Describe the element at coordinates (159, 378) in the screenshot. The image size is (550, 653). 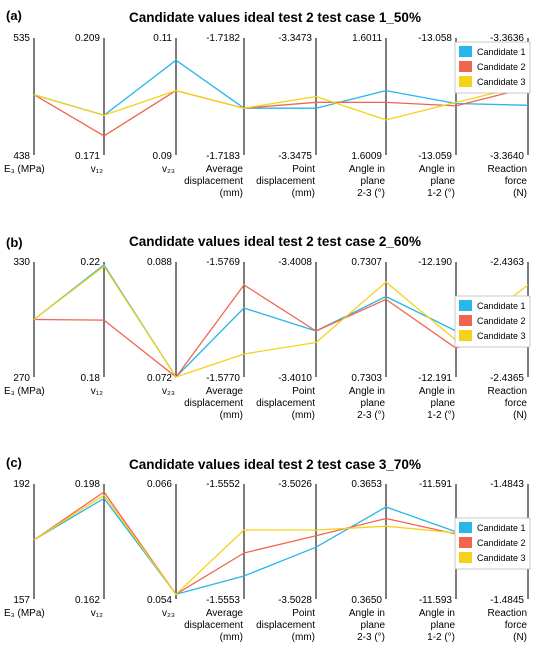
I see `axis-min-label: 0.072` at that location.